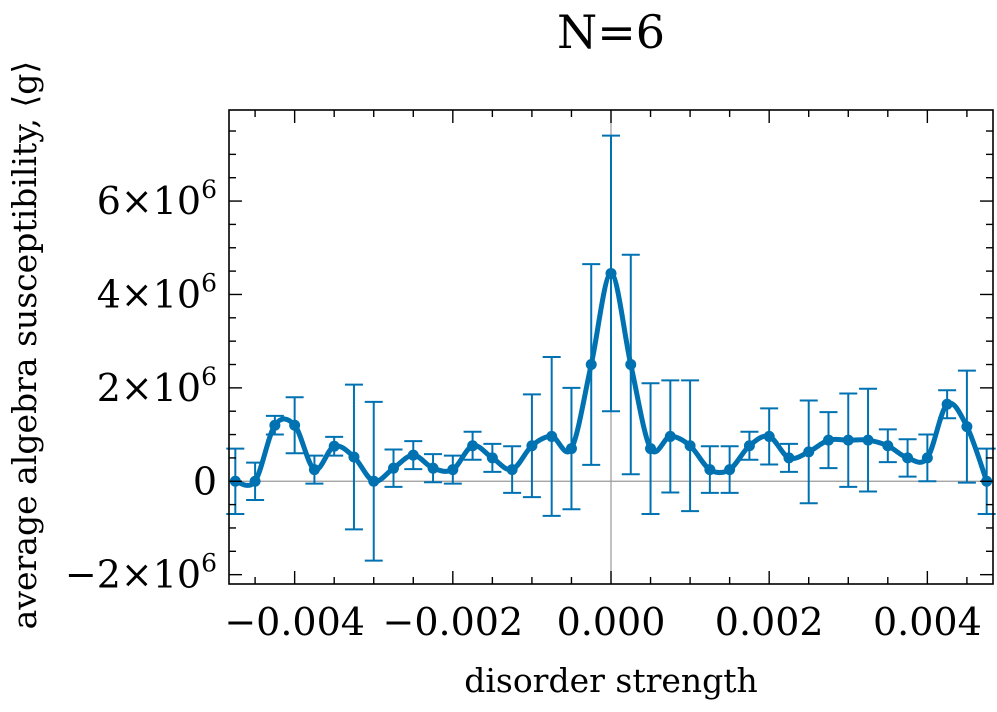  What do you see at coordinates (149, 388) in the screenshot?
I see `y-tick-label-base: 2×10` at bounding box center [149, 388].